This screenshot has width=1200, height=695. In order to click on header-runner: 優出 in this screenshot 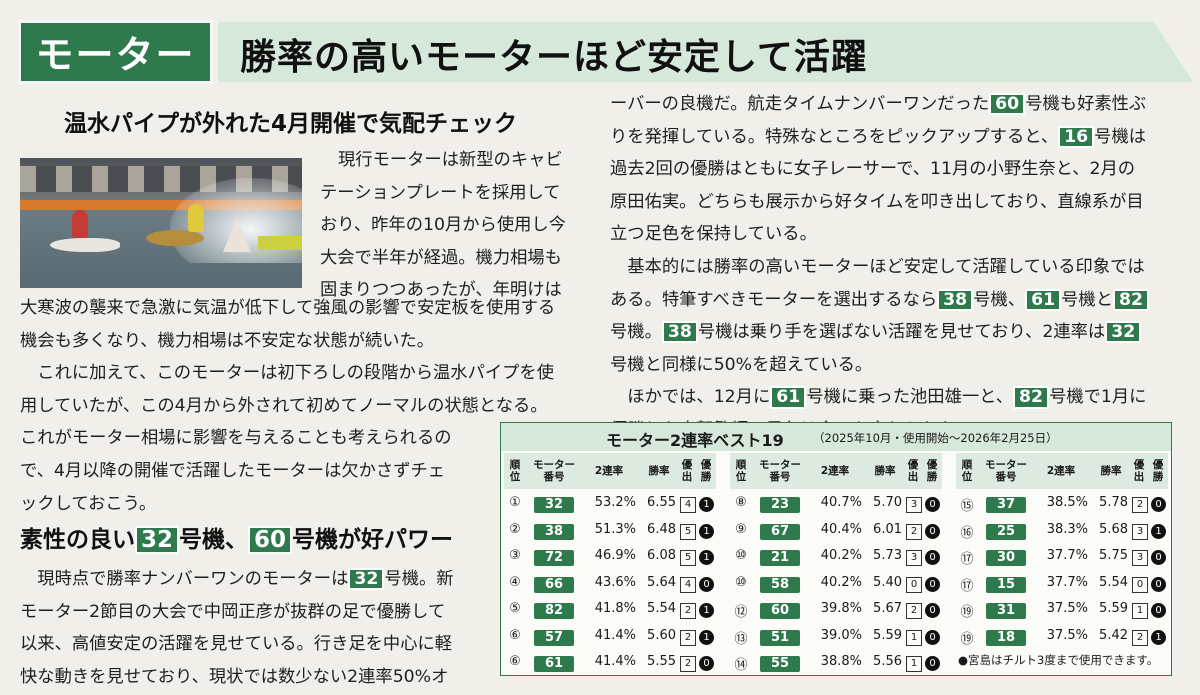, I will do `click(687, 471)`.